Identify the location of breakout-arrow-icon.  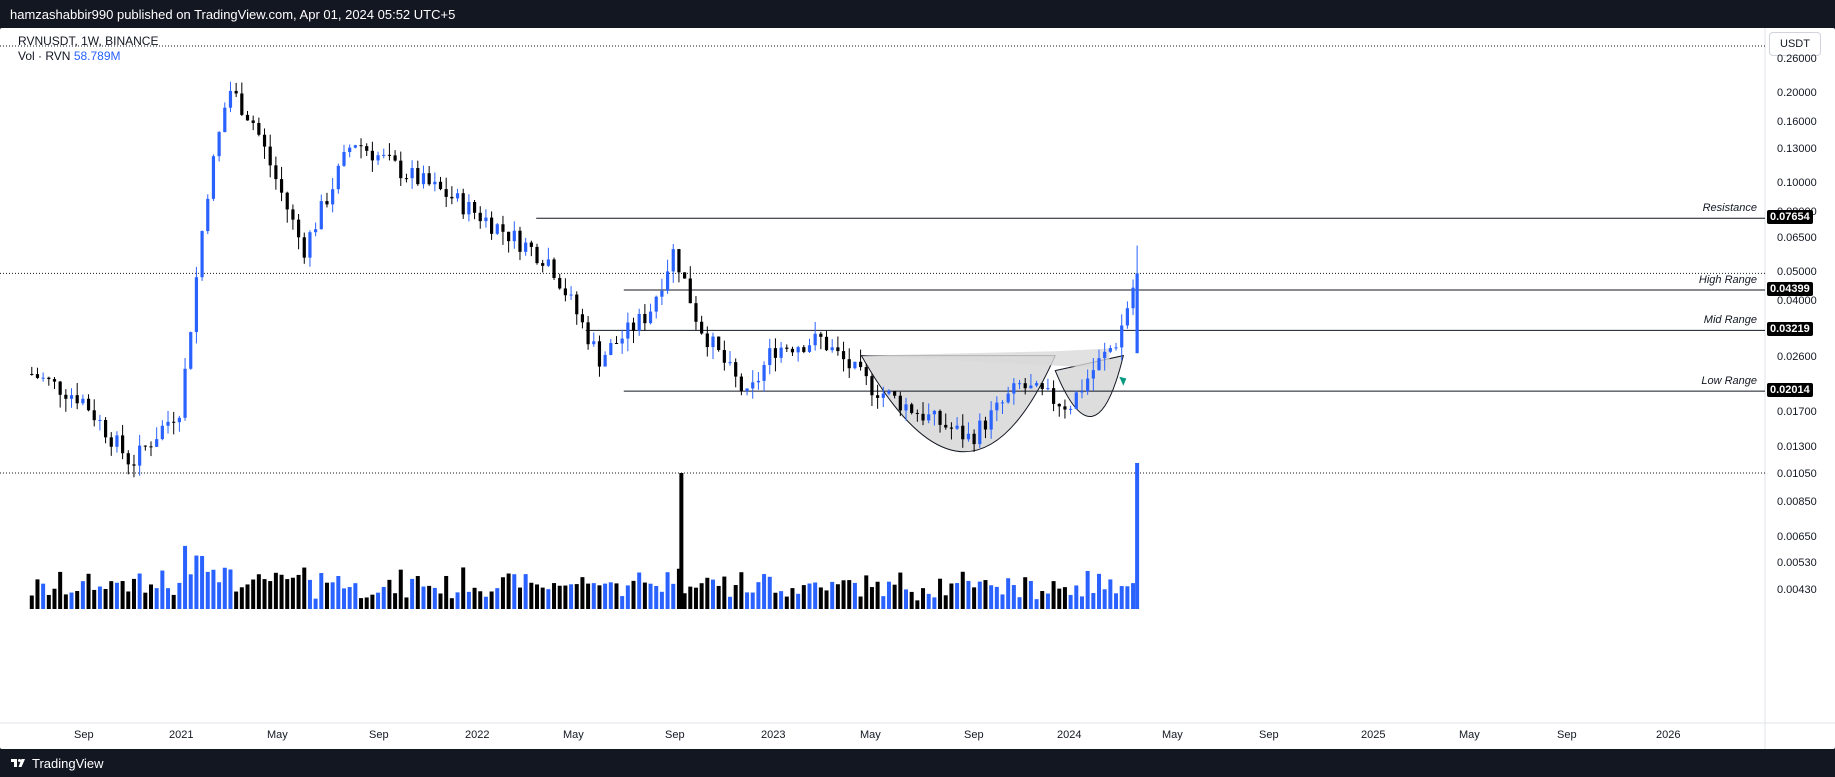
(1123, 381).